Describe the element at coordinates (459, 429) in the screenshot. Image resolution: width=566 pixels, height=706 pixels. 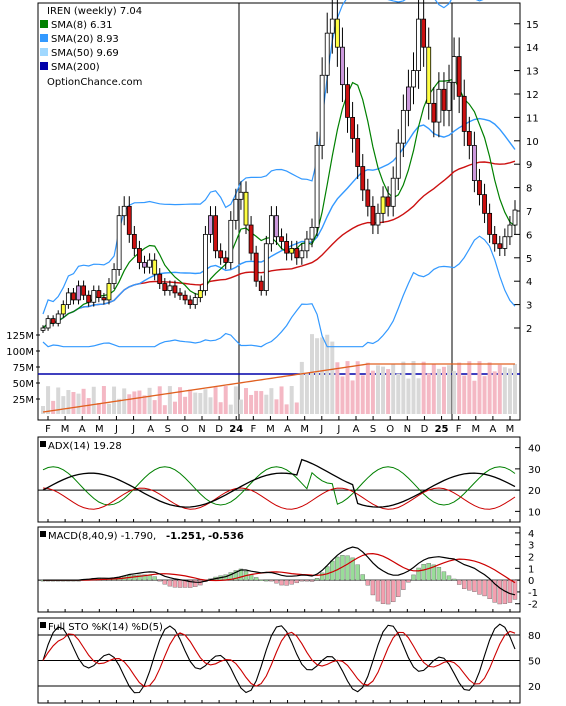
I see `x-tick-label: F` at that location.